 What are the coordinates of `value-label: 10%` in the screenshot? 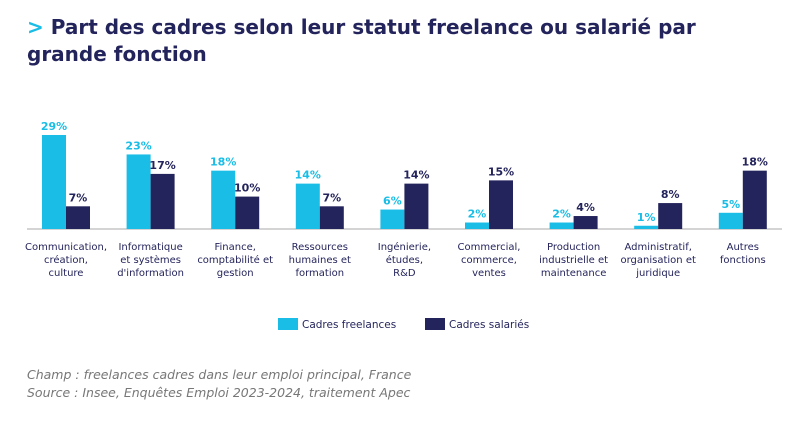 It's located at (247, 188).